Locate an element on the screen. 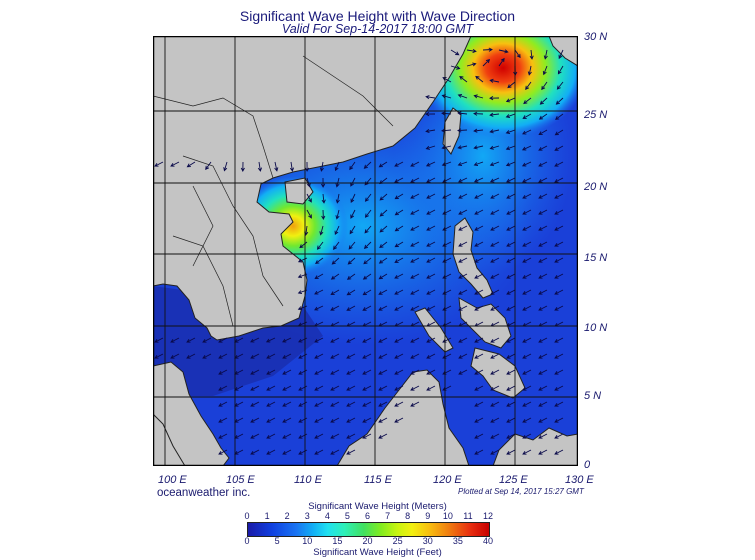 The height and width of the screenshot is (560, 755). lat-label-15n: 15 N is located at coordinates (596, 258).